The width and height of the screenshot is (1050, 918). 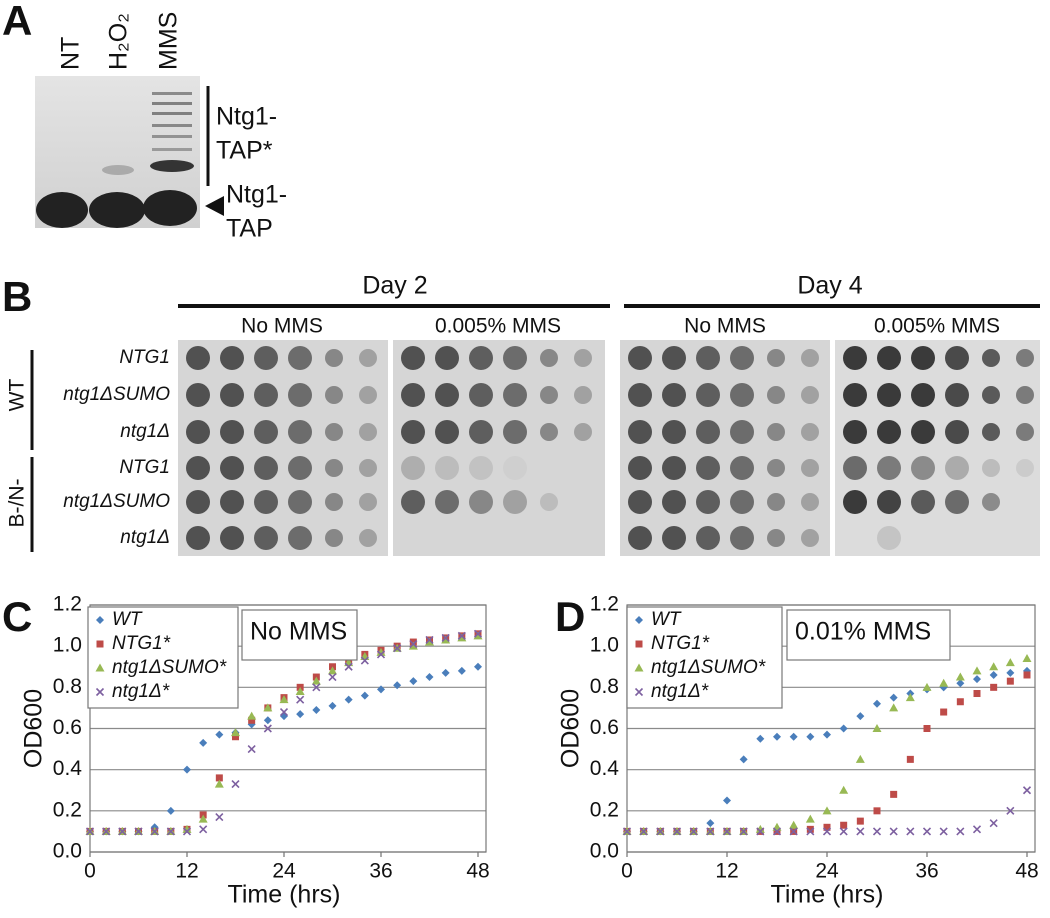 What do you see at coordinates (680, 691) in the screenshot?
I see `legend-label: ntg1Δ*` at bounding box center [680, 691].